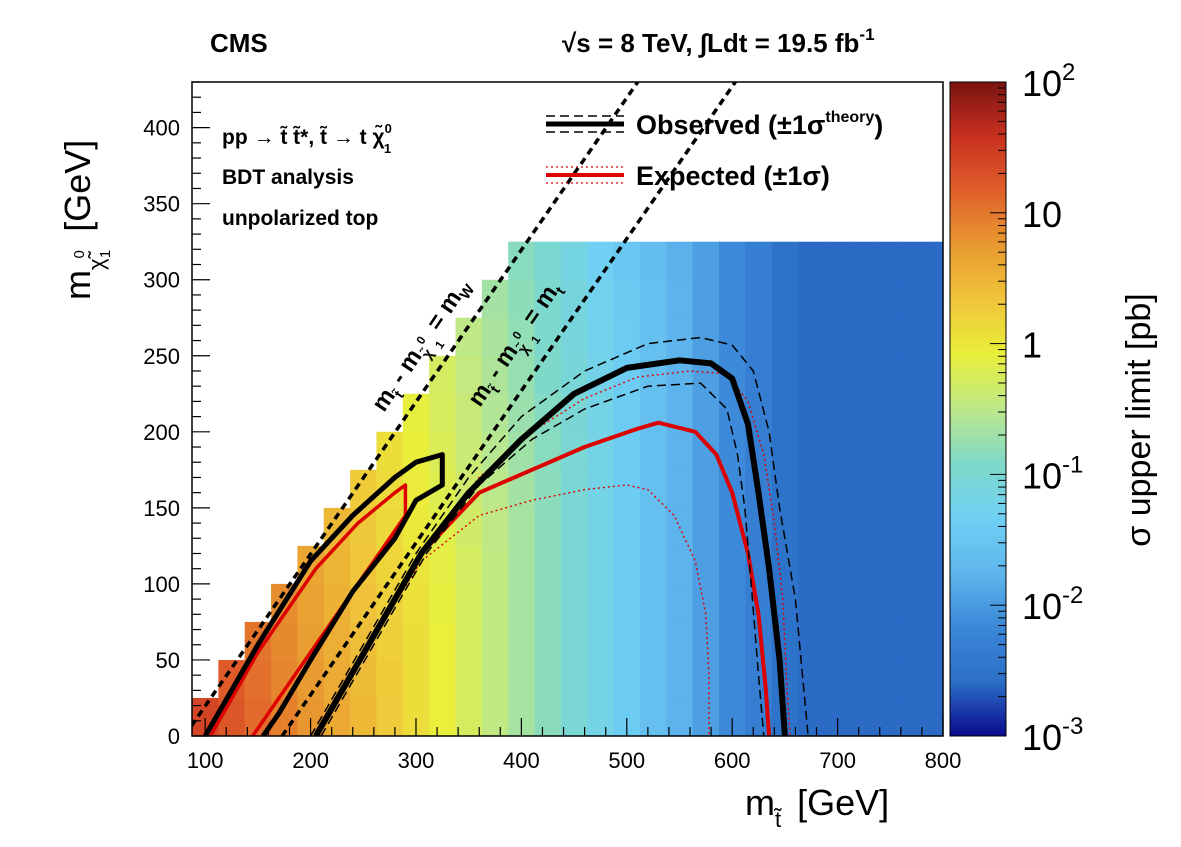  Describe the element at coordinates (759, 124) in the screenshot. I see `legend-observed-label: Observed (±1σtheory)` at that location.